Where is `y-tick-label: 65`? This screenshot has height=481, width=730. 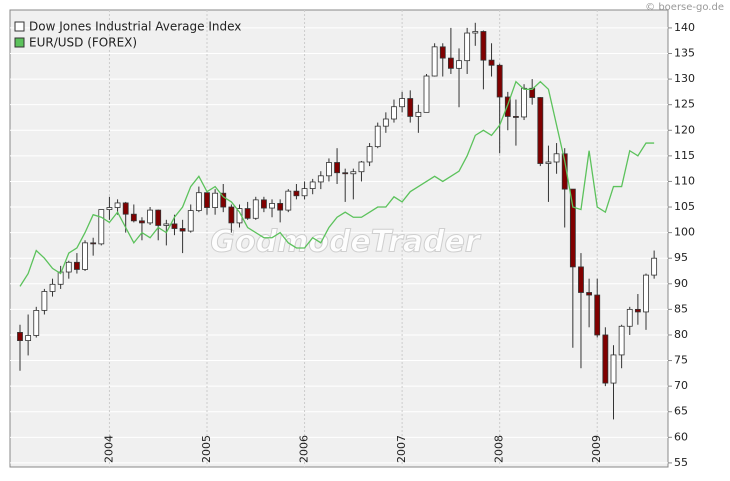 y-tick-label: 65 is located at coordinates (681, 411).